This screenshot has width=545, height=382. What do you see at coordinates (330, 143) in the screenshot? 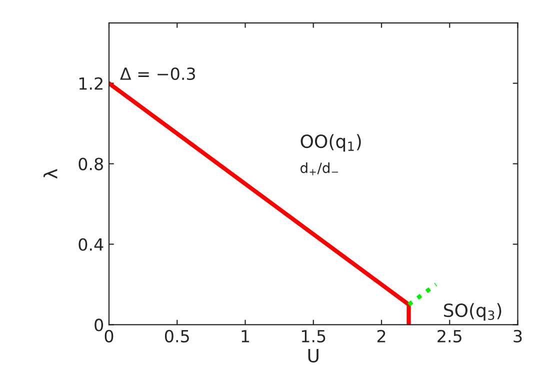
I see `annotation: OO(q$_{1}$)` at bounding box center [330, 143].